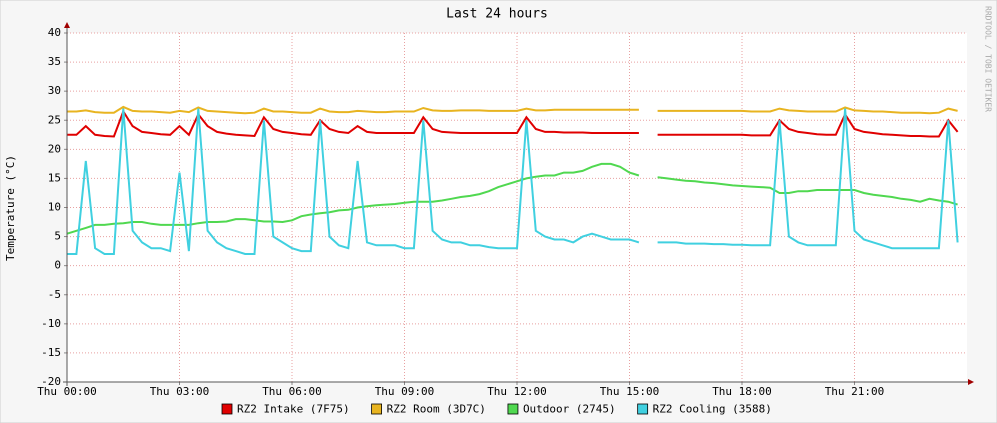 Image resolution: width=997 pixels, height=423 pixels. Describe the element at coordinates (54, 207) in the screenshot. I see `y-tick-label: 10` at that location.